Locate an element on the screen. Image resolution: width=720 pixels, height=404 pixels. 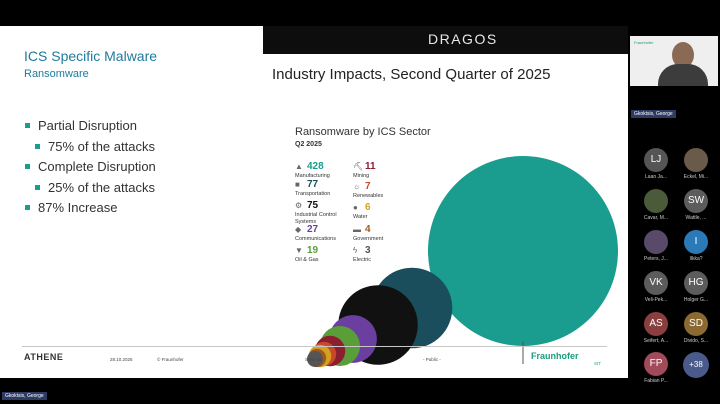
footer-page: Seite 15 is located at coordinates (313, 359).